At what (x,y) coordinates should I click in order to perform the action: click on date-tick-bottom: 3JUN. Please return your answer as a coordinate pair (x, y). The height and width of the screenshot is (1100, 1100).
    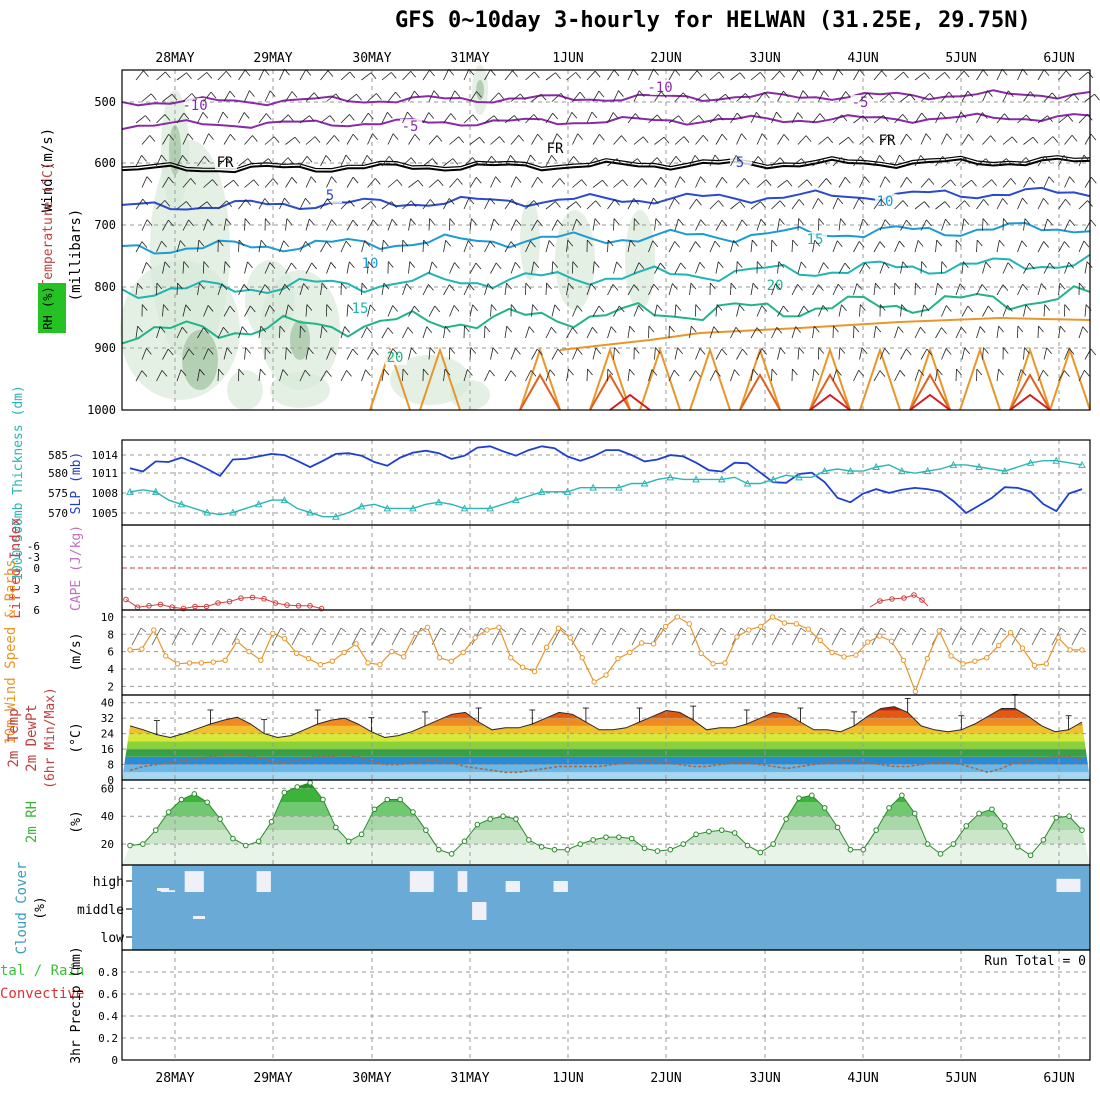
    Looking at the image, I should click on (764, 1078).